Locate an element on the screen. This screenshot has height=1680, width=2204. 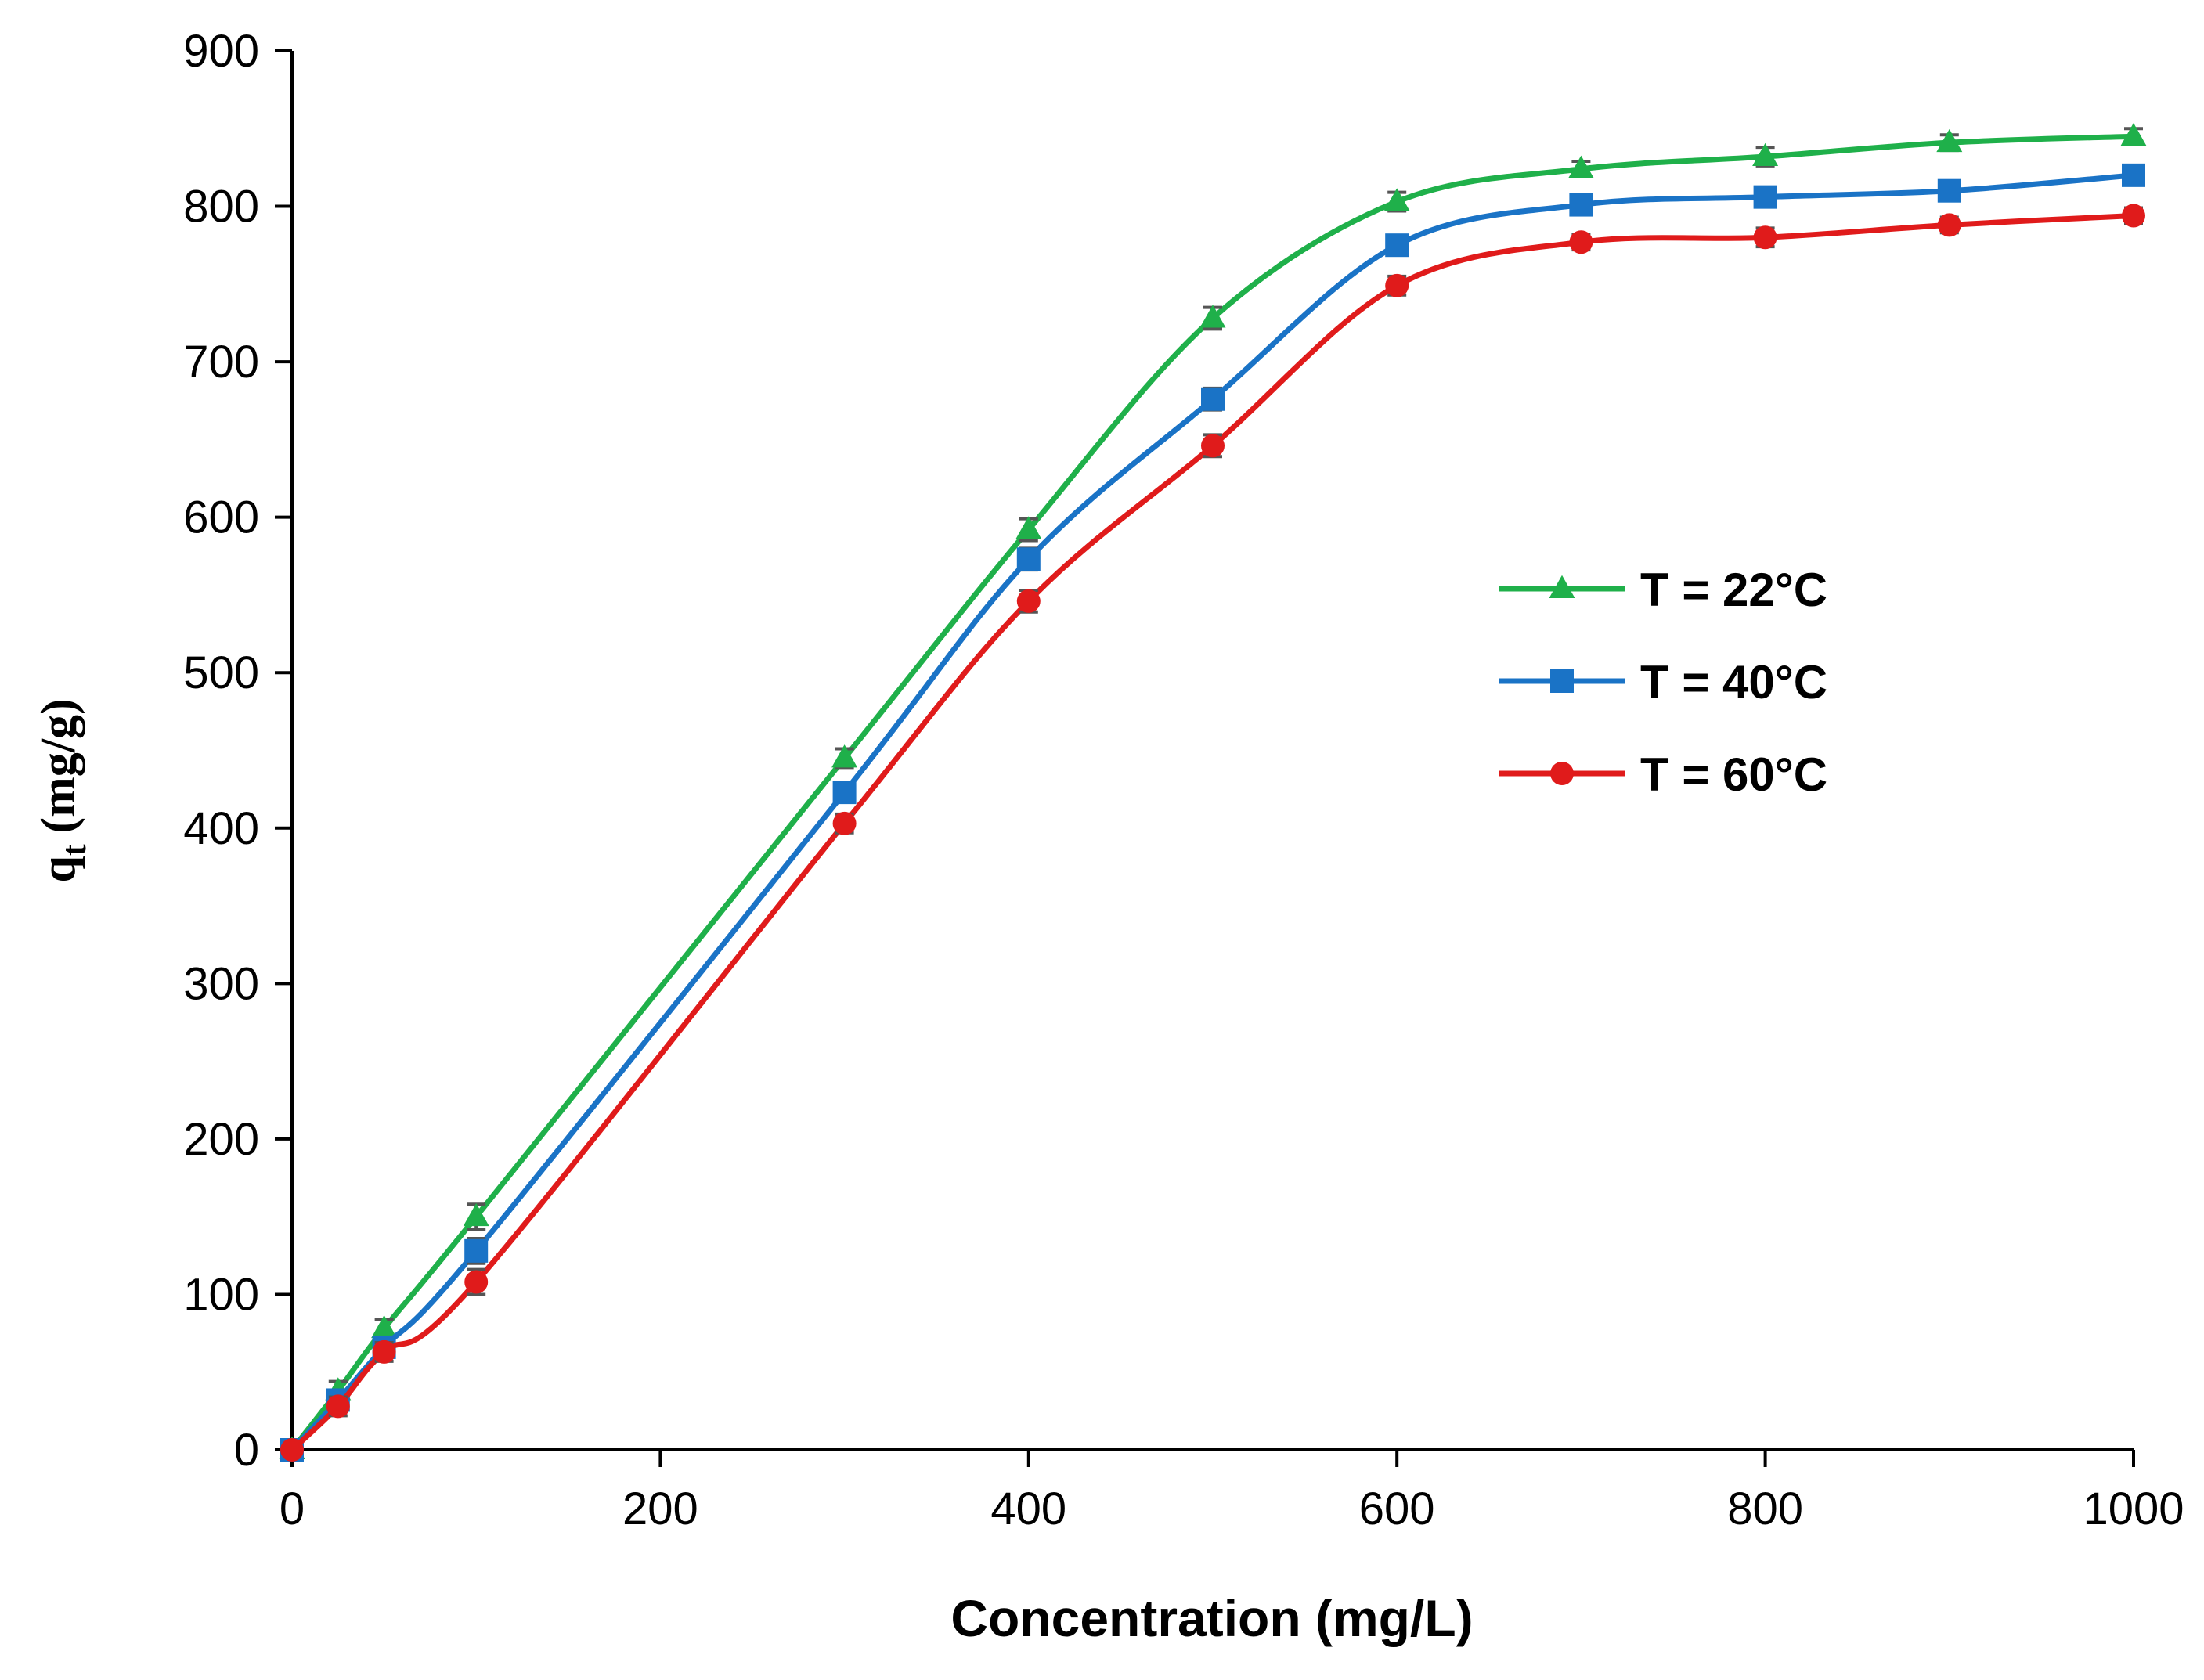
legend-label: T = 22°C is located at coordinates (1734, 590).